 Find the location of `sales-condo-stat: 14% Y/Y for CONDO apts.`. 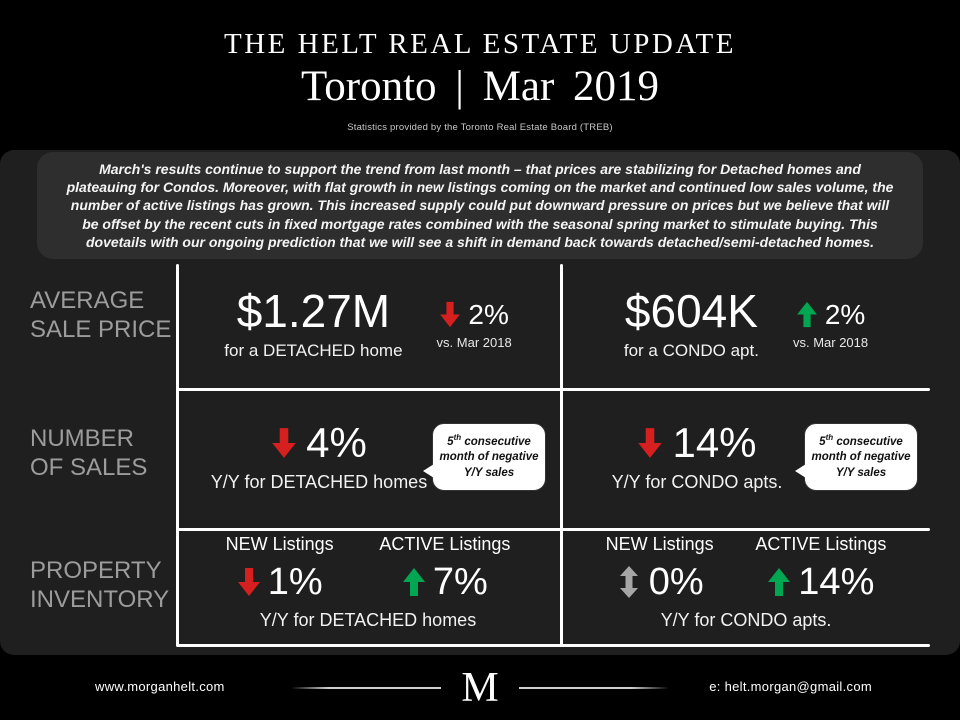

sales-condo-stat: 14% Y/Y for CONDO apts. is located at coordinates (697, 455).